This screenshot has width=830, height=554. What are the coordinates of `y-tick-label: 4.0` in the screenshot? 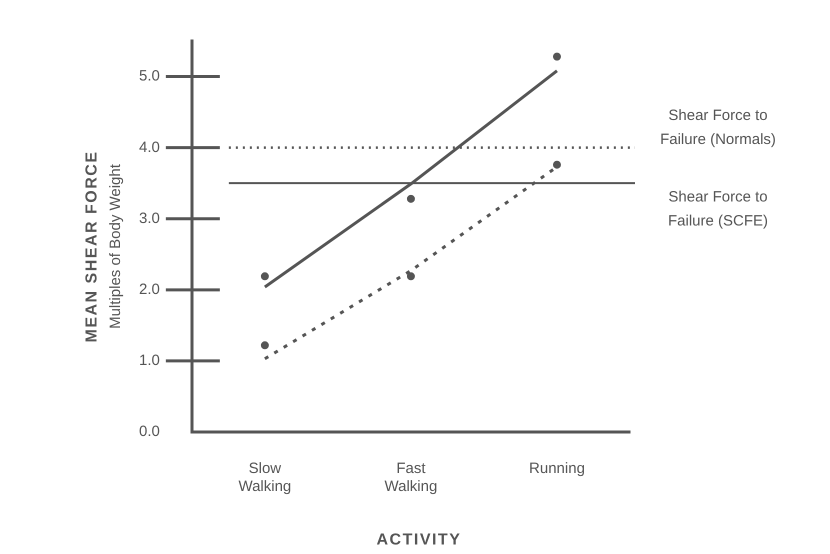 It's located at (149, 147).